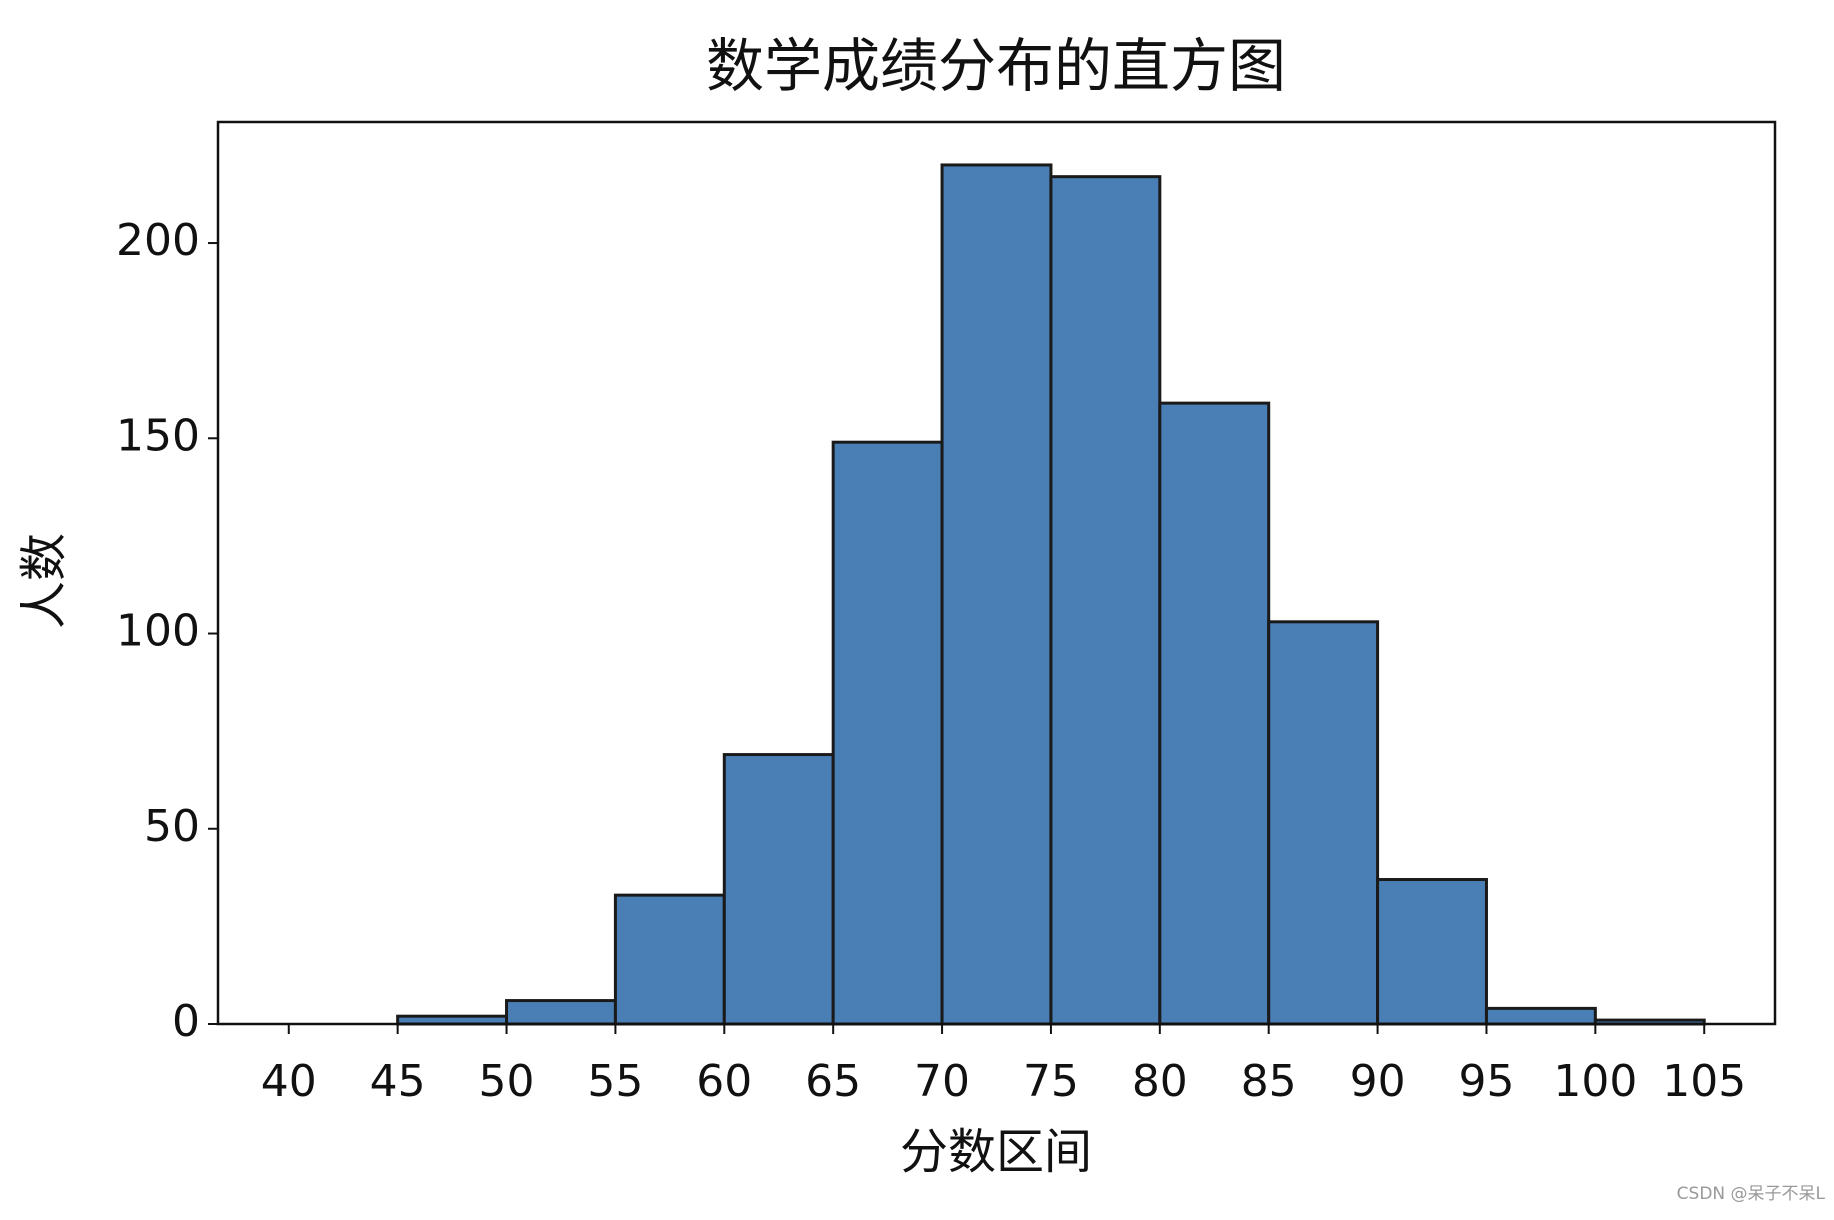 The image size is (1834, 1220). Describe the element at coordinates (172, 826) in the screenshot. I see `y-tick-label: 50` at that location.